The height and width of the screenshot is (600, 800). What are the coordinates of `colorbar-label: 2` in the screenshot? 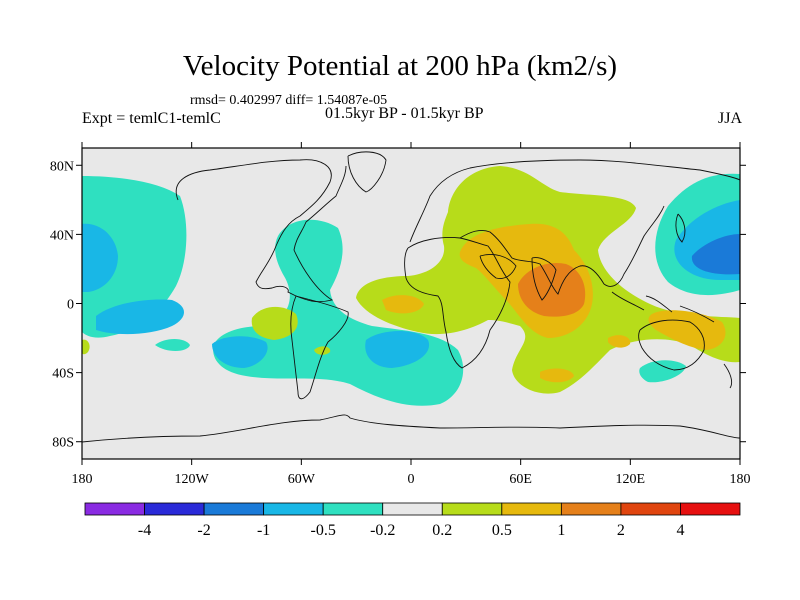 It's located at (621, 530).